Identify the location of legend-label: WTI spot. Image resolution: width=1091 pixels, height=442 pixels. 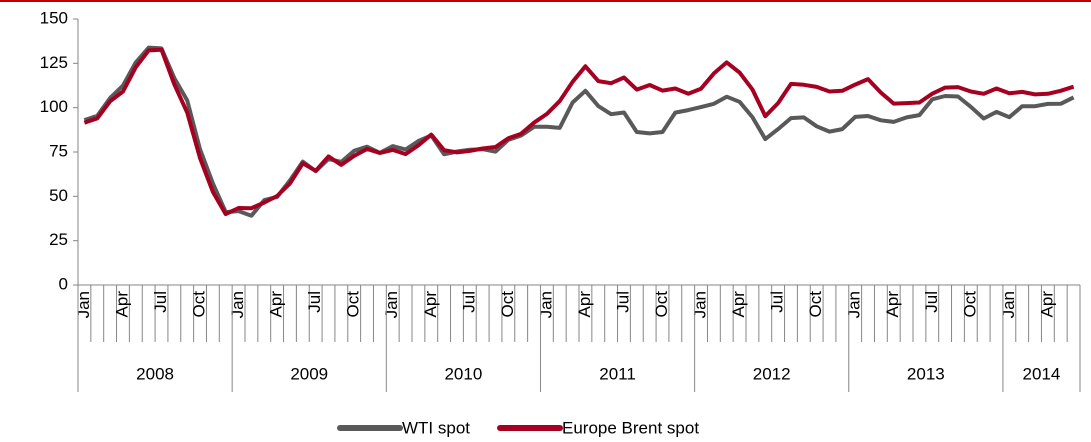
(436, 427).